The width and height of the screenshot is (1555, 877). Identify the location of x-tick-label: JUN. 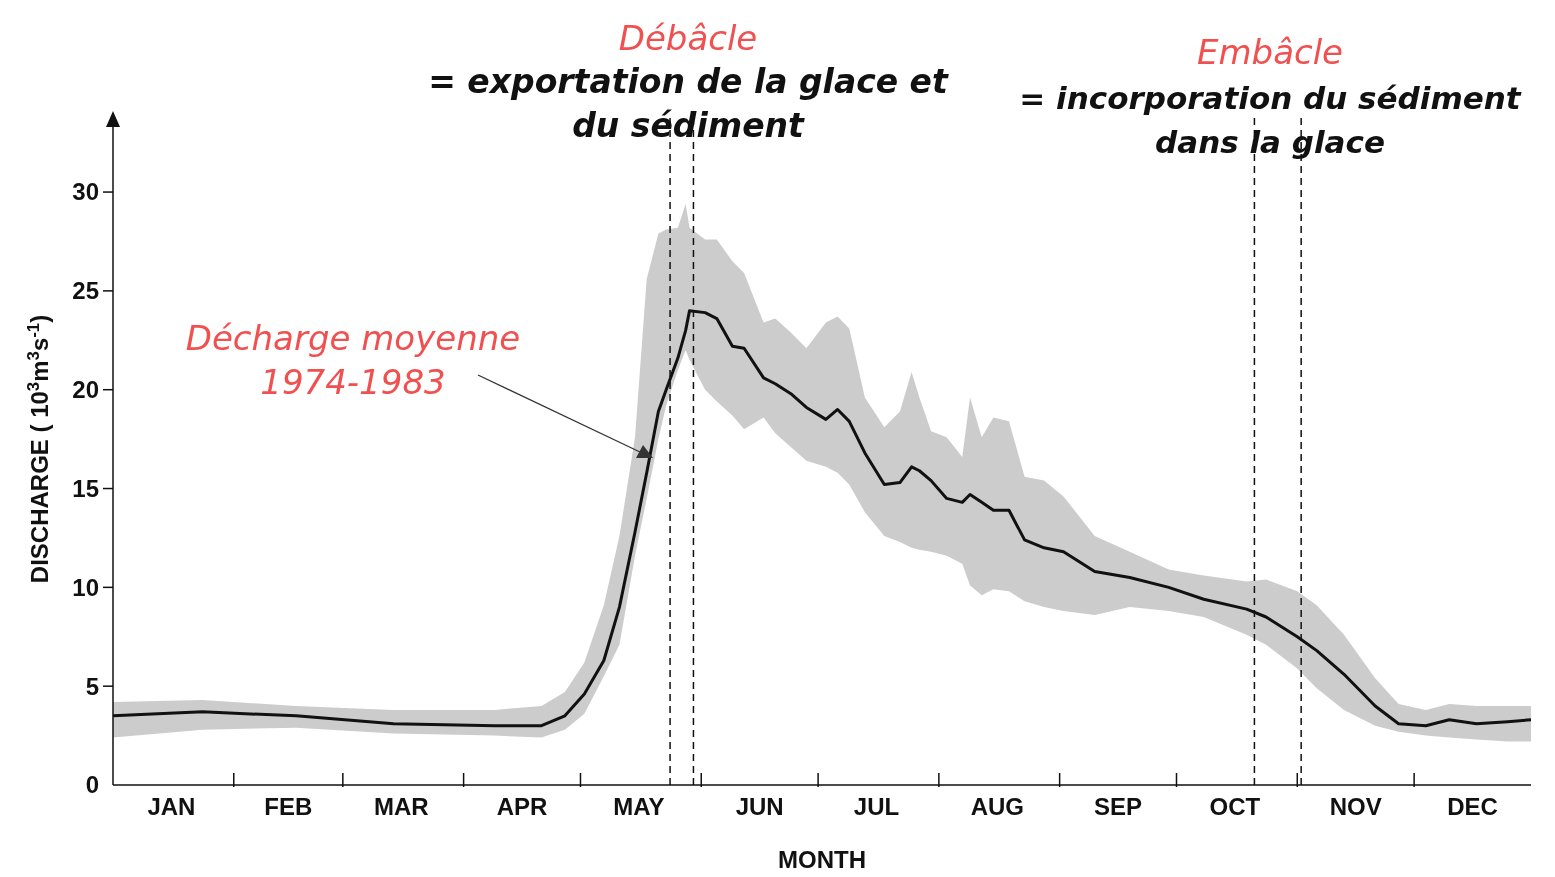
(759, 806).